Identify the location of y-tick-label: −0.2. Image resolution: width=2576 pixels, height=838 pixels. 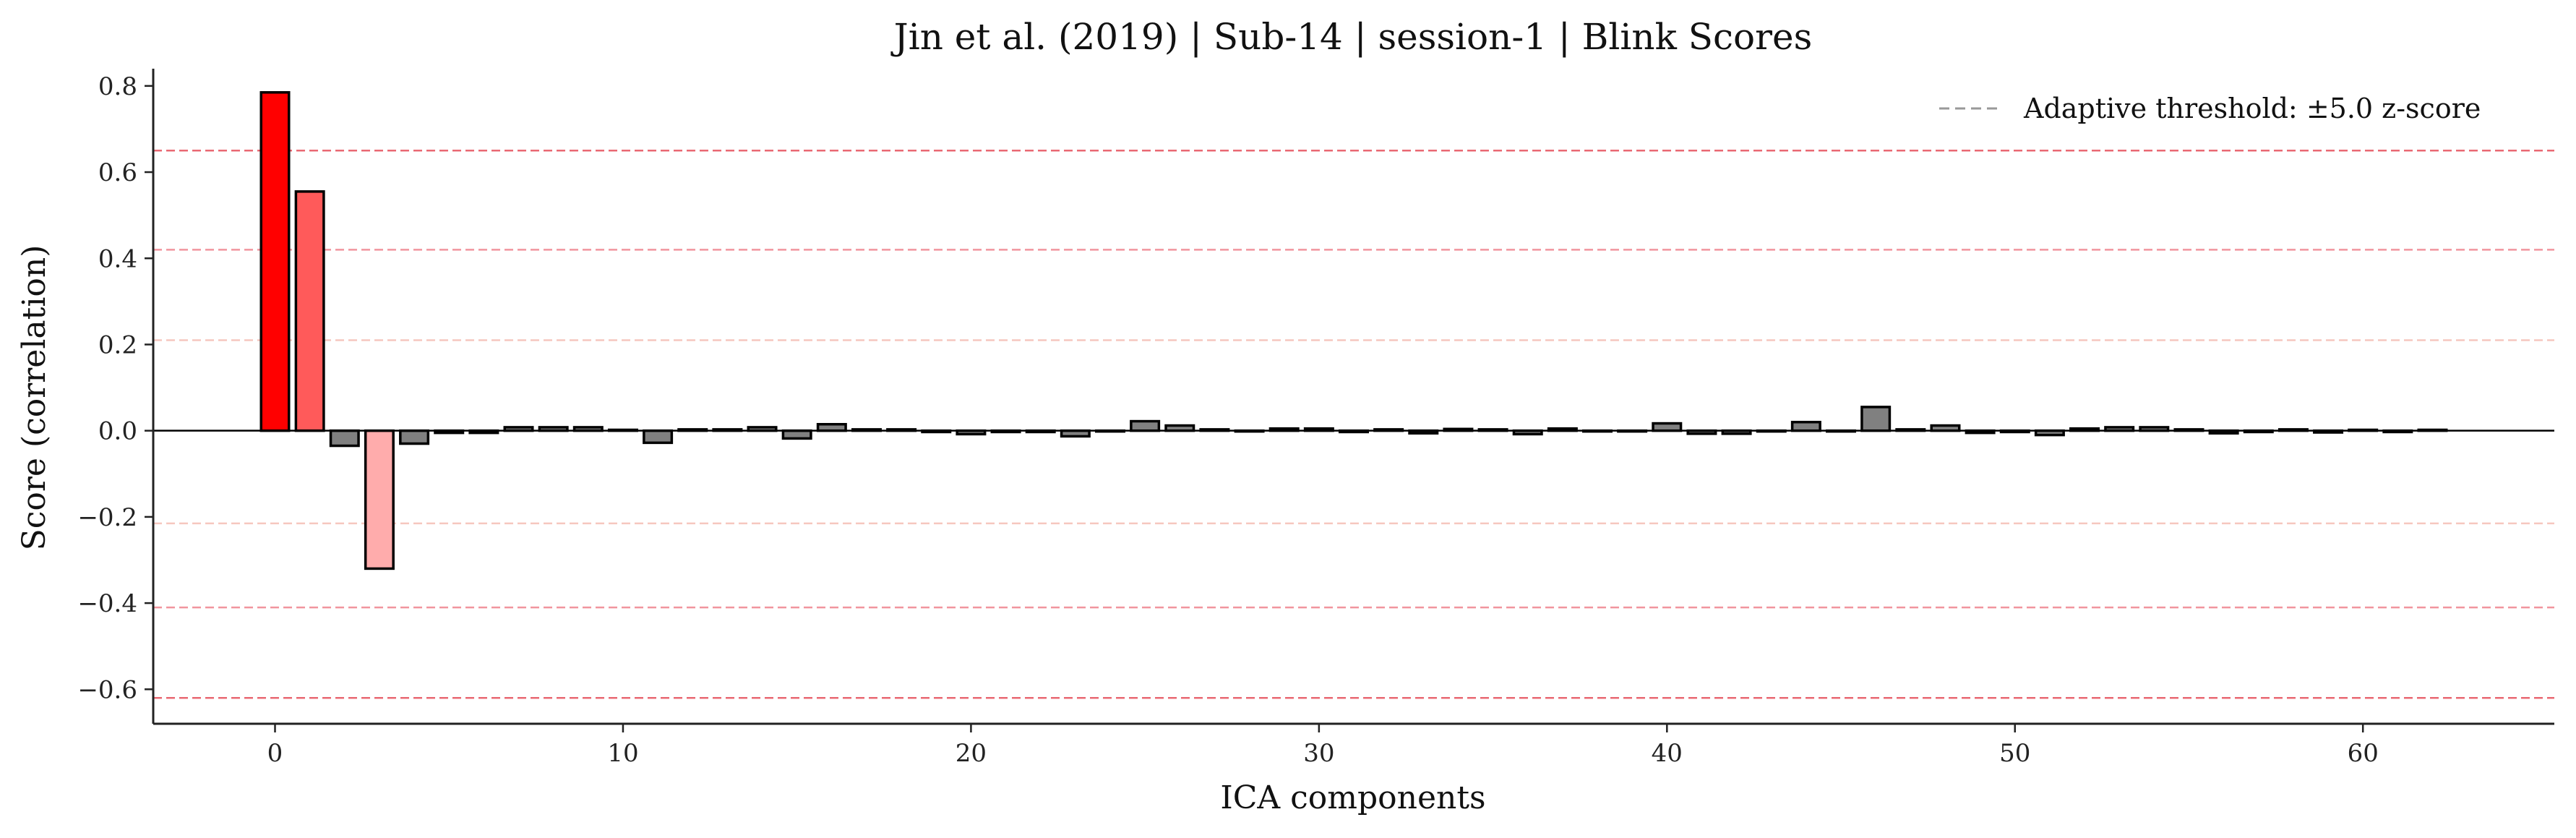
(107, 517).